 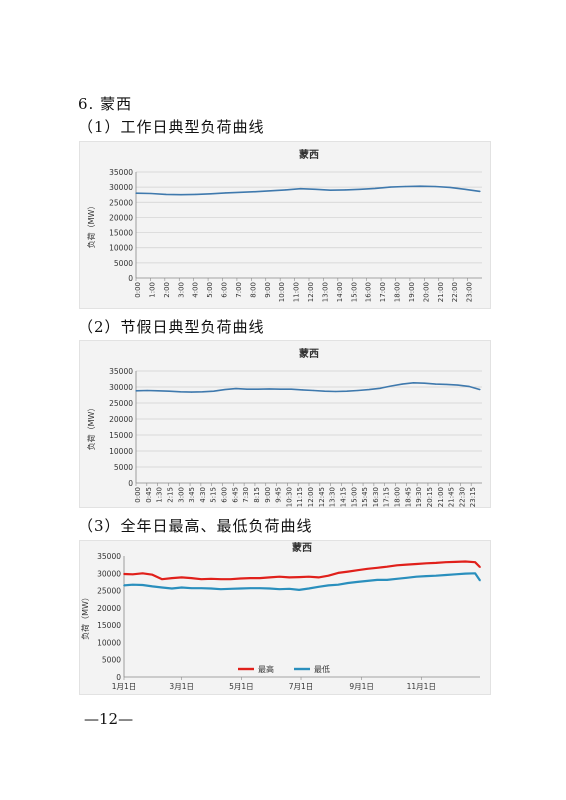 What do you see at coordinates (181, 495) in the screenshot?
I see `x-tick-label: 3:00` at bounding box center [181, 495].